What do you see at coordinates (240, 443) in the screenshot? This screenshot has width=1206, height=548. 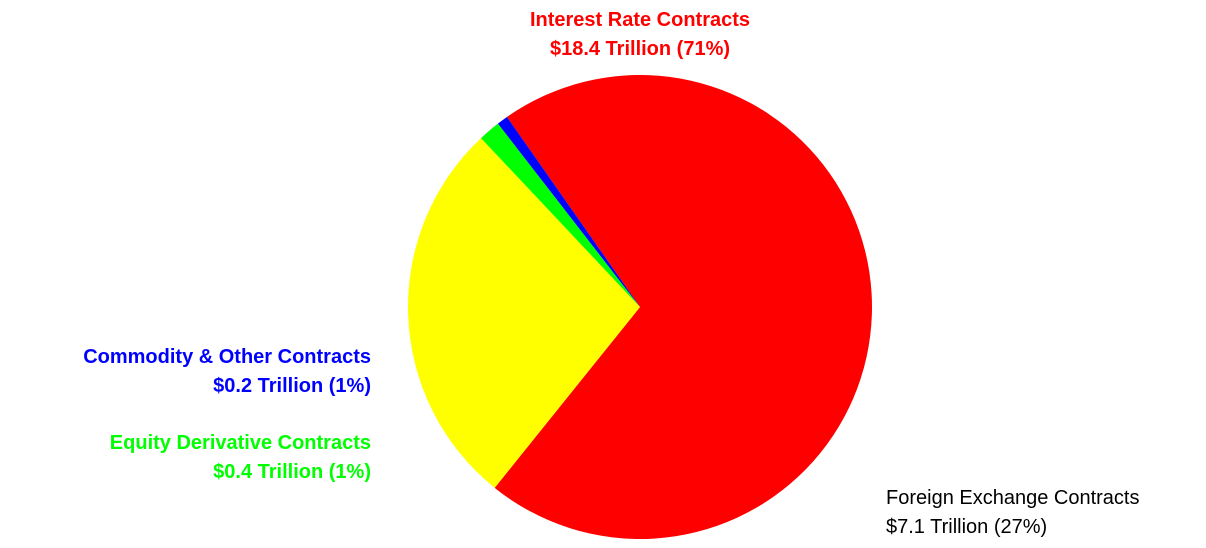 I see `label-equity-name: Equity Derivative Contracts` at bounding box center [240, 443].